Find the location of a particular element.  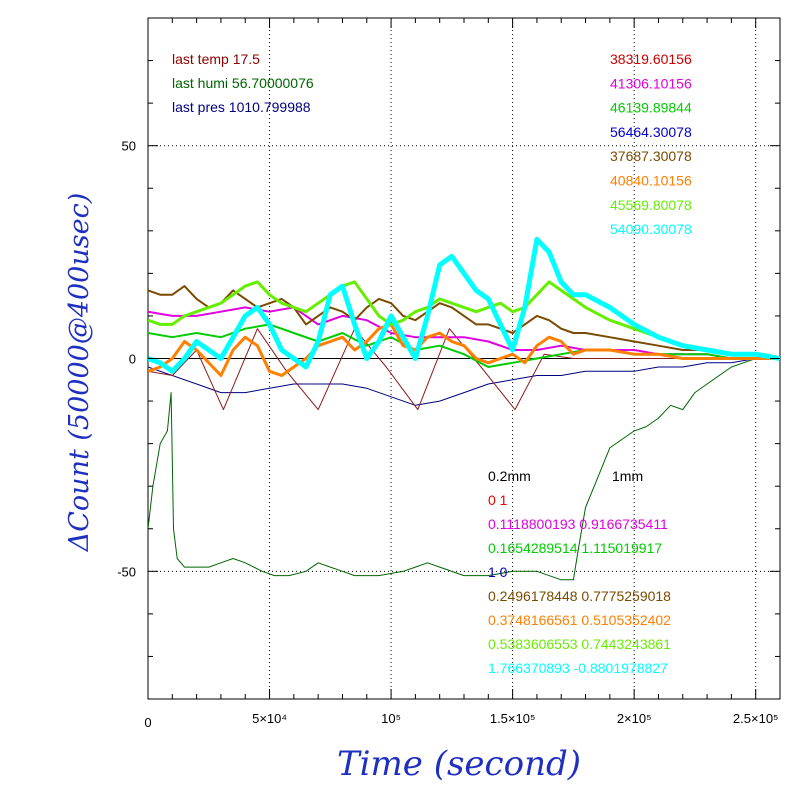

coefficient-5: 0.3748166561 0.5105352402 is located at coordinates (579, 620).